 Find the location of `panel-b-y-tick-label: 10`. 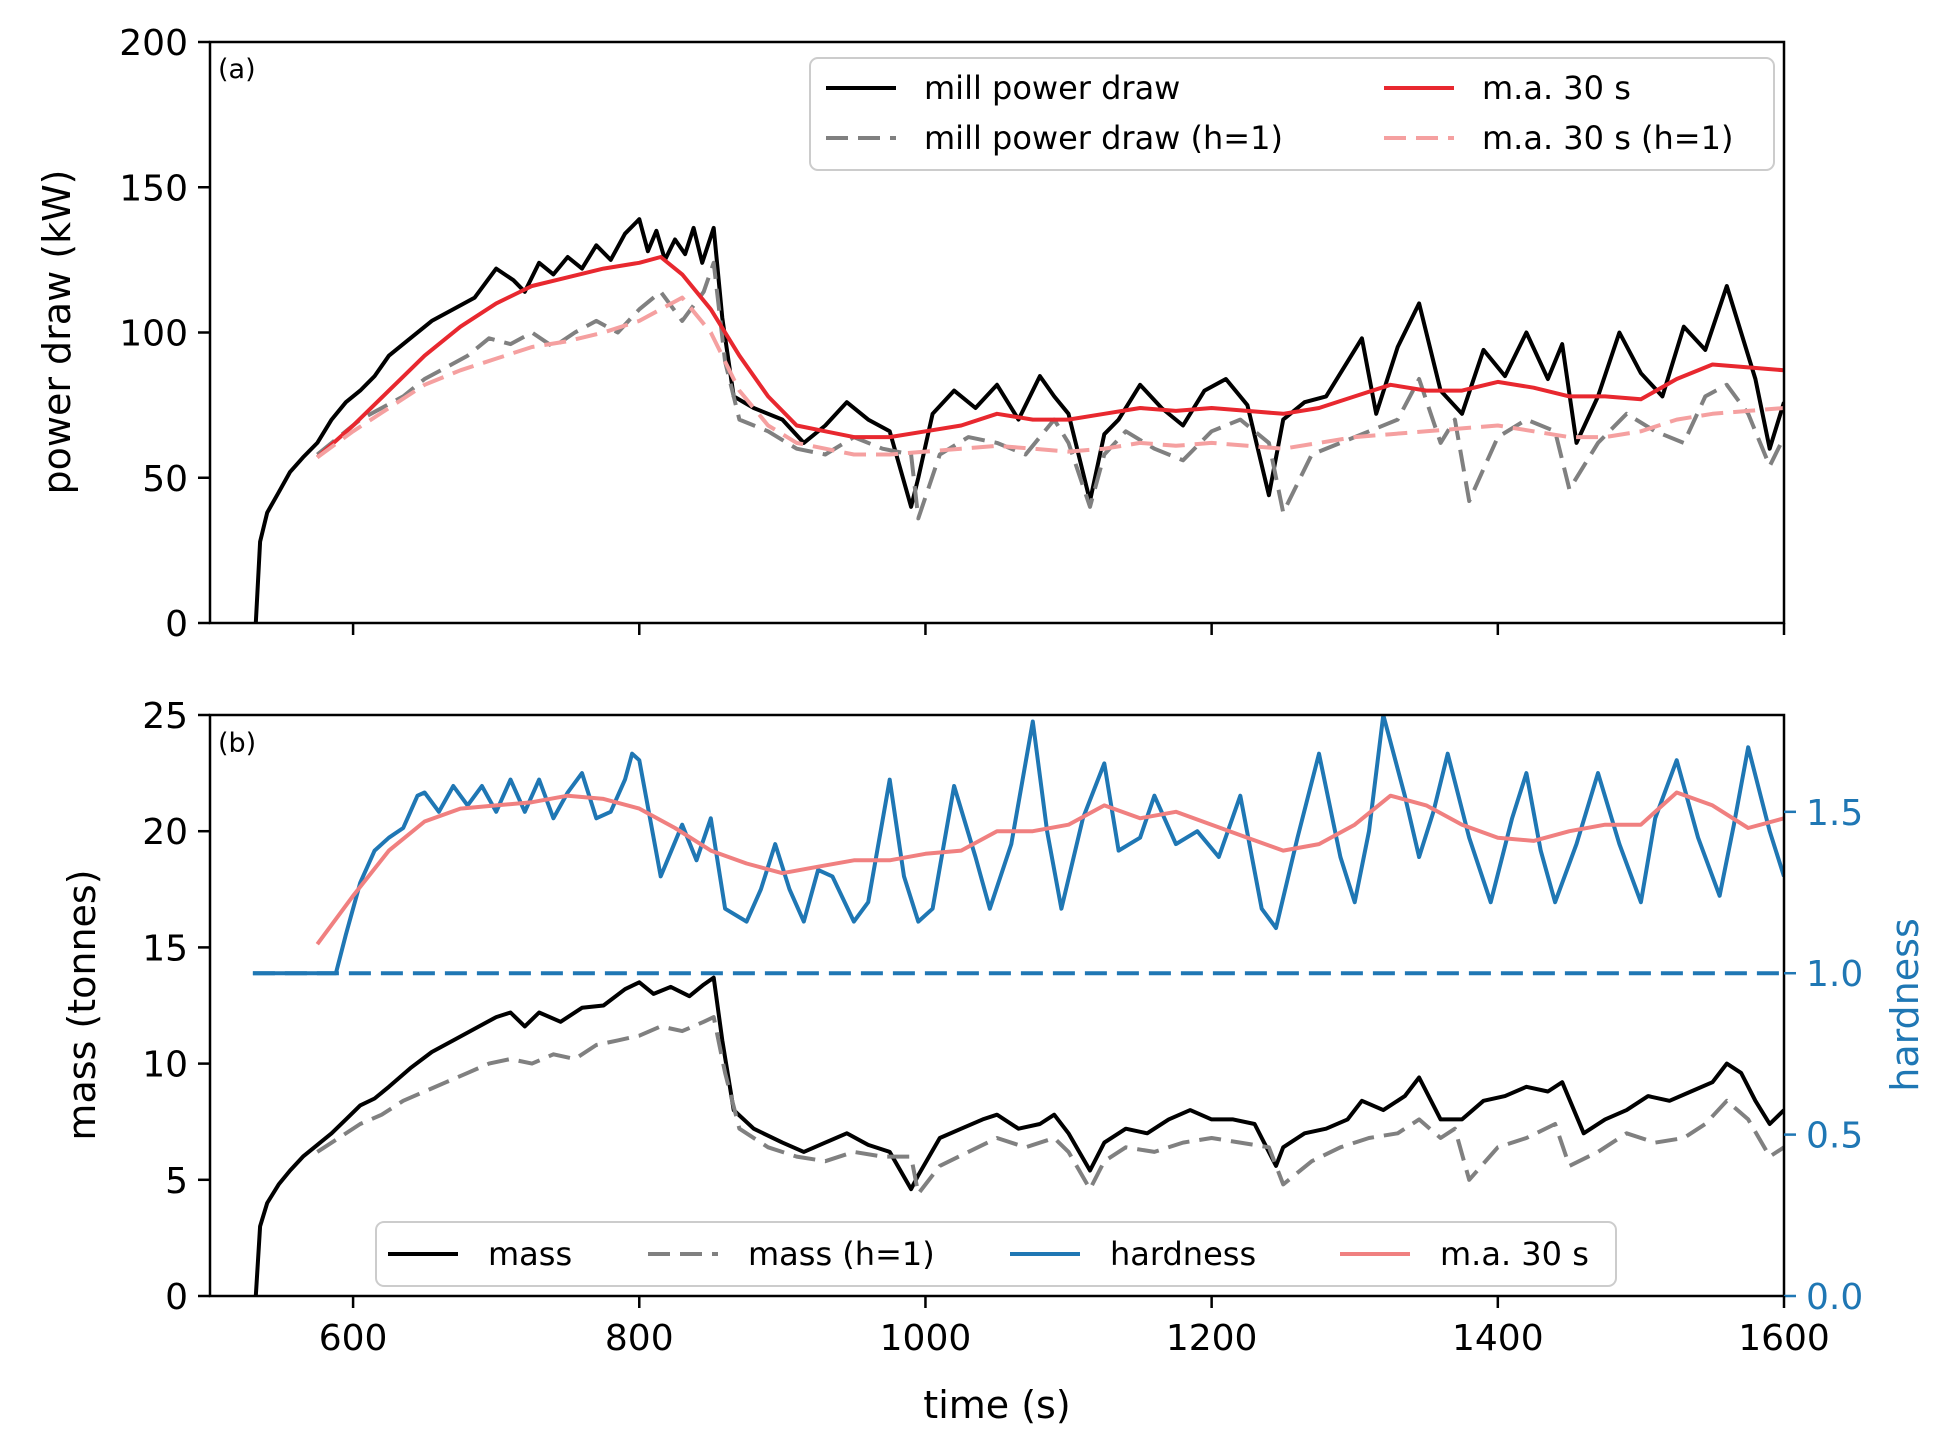

panel-b-y-tick-label: 10 is located at coordinates (165, 1065).